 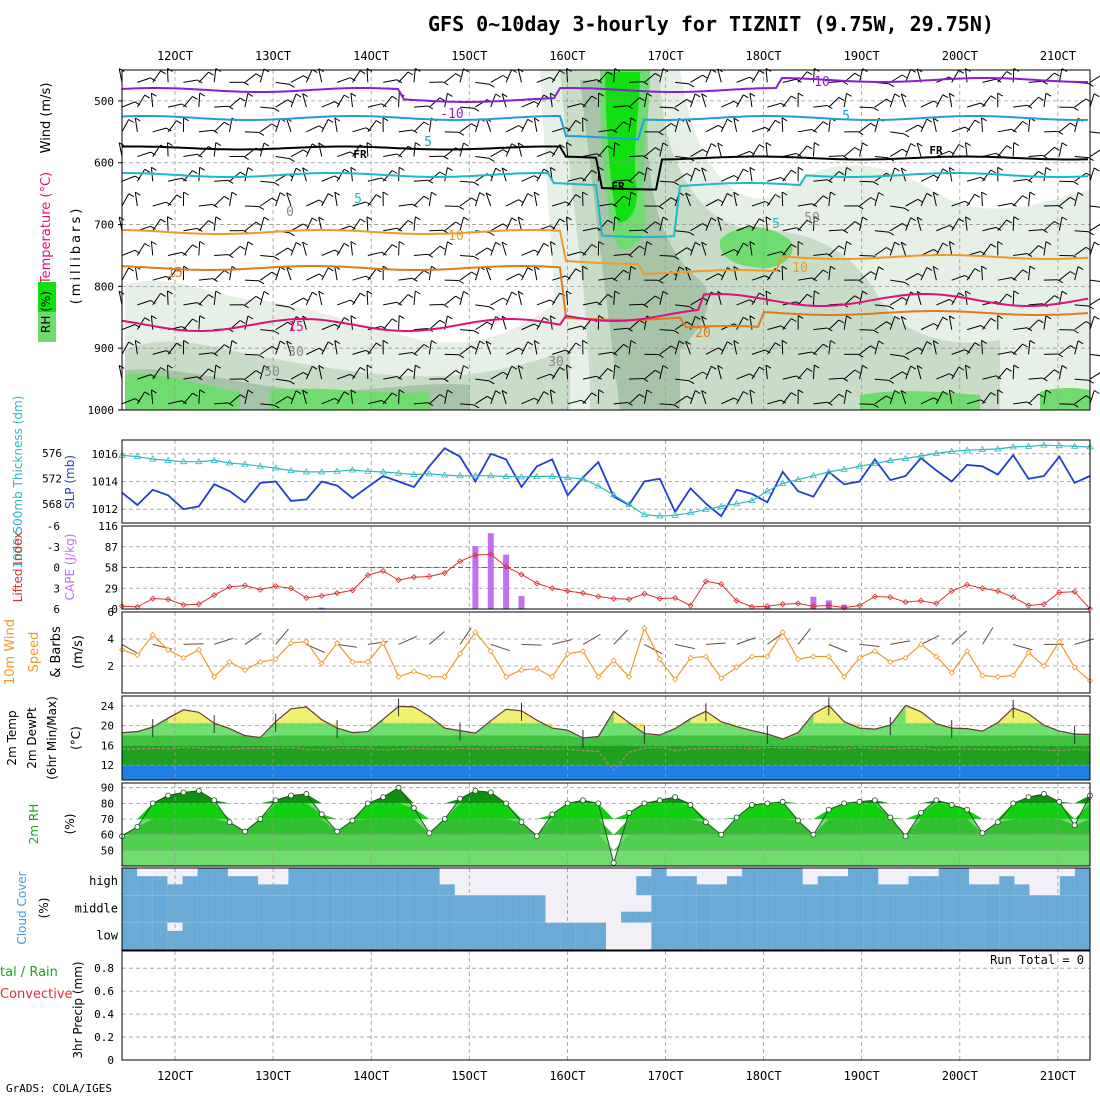 What do you see at coordinates (665, 56) in the screenshot?
I see `top-x-tick-label: 17OCT` at bounding box center [665, 56].